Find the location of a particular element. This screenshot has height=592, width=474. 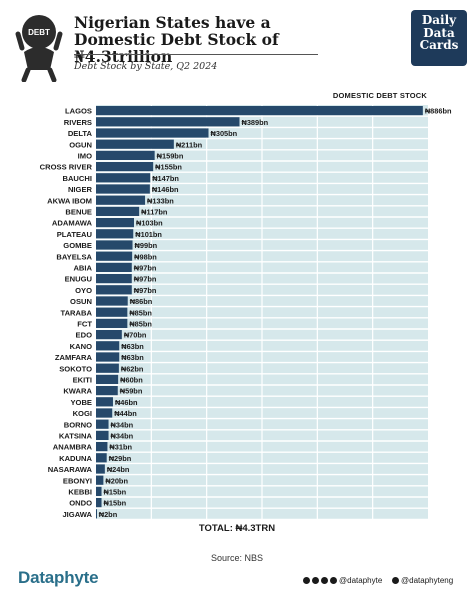

category-label: NASARAWA is located at coordinates (70, 469).